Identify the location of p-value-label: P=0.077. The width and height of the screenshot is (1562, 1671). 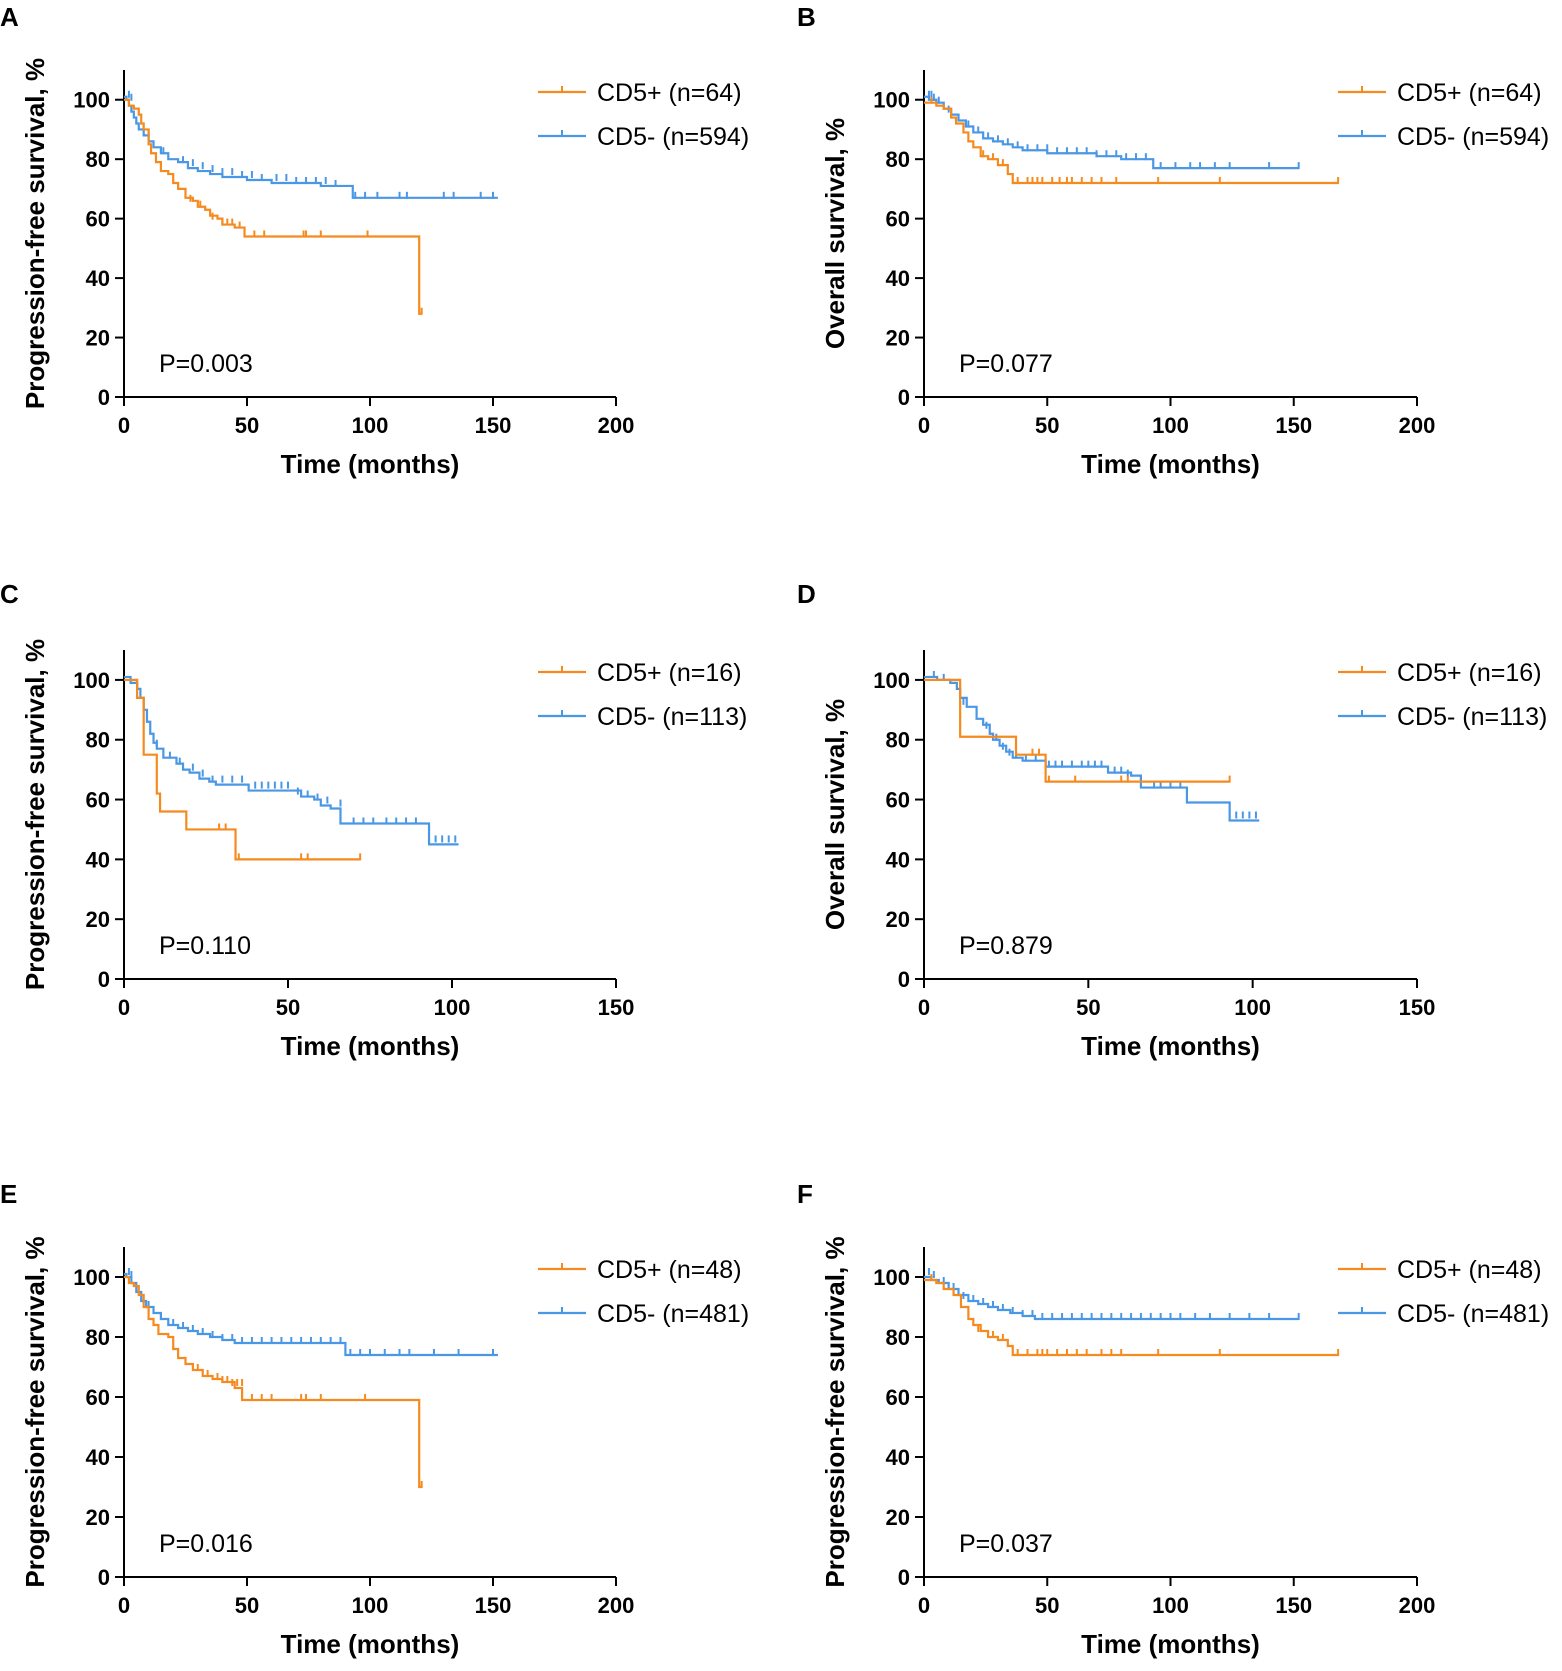
(1006, 364).